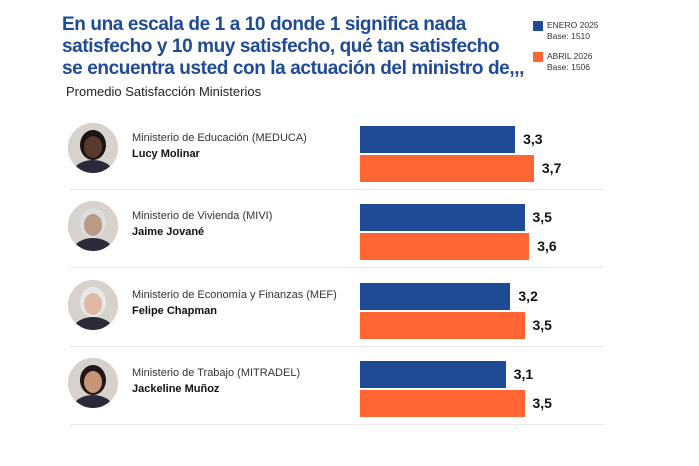 This screenshot has height=466, width=699. Describe the element at coordinates (573, 25) in the screenshot. I see `legend-label: ENERO 2025` at that location.